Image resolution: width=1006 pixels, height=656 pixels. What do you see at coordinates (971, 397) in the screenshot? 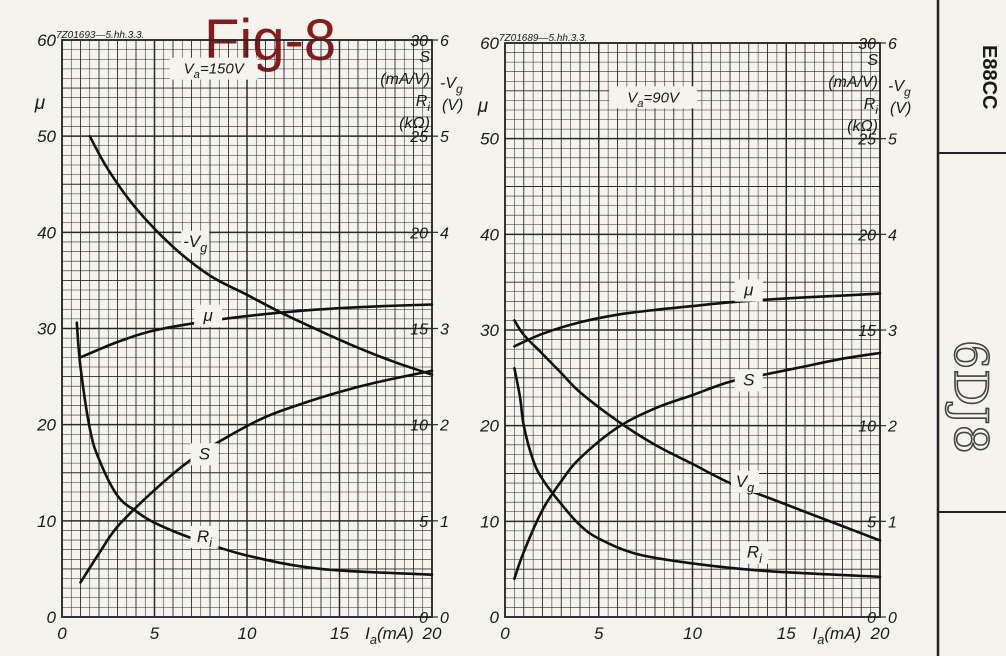
I see `handwritten-annotation: 6DJ8` at bounding box center [971, 397].